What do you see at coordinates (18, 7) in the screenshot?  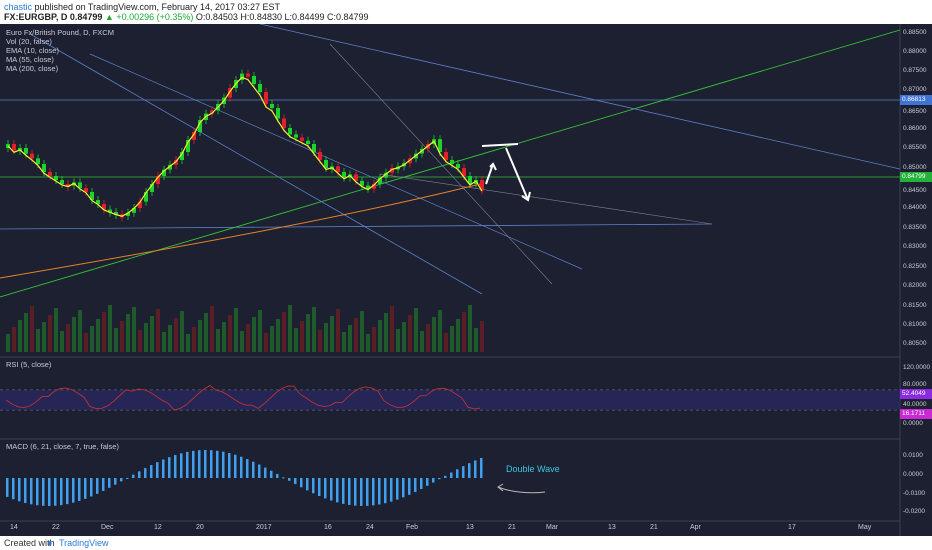 I see `author-link: chastic` at bounding box center [18, 7].